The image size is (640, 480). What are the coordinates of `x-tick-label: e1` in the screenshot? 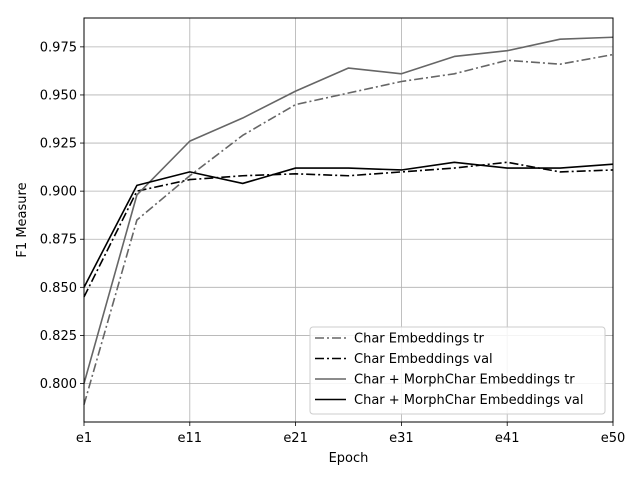 It's located at (84, 438).